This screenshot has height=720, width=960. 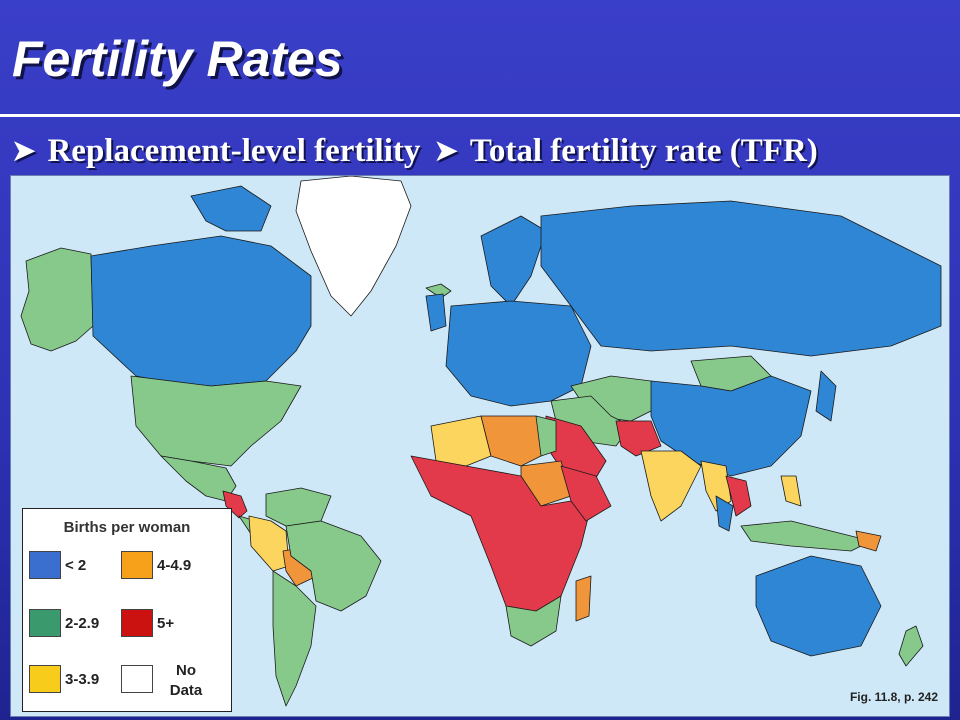 What do you see at coordinates (741, 278) in the screenshot?
I see `region-russia` at bounding box center [741, 278].